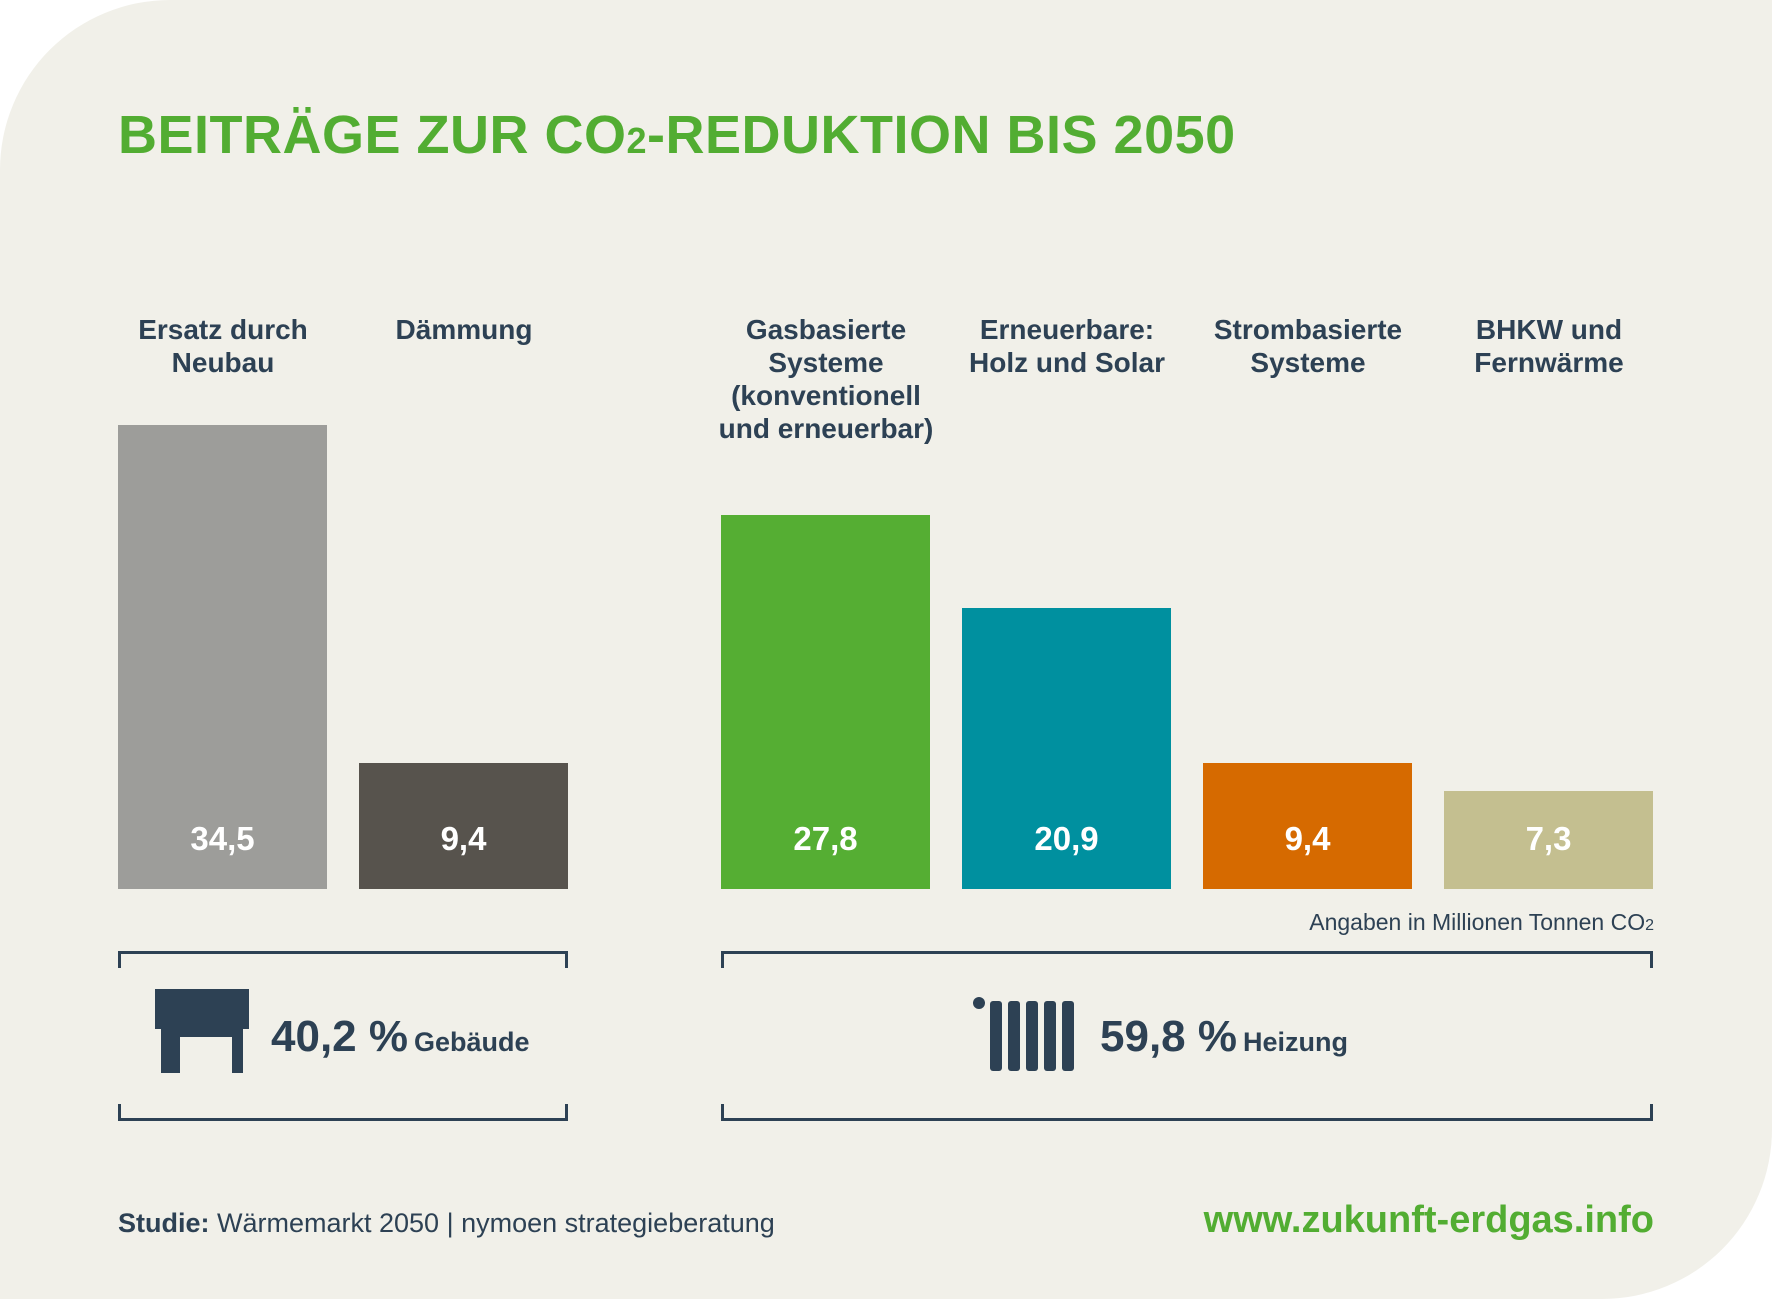  I want to click on bar-value-label: 20,9, so click(1066, 838).